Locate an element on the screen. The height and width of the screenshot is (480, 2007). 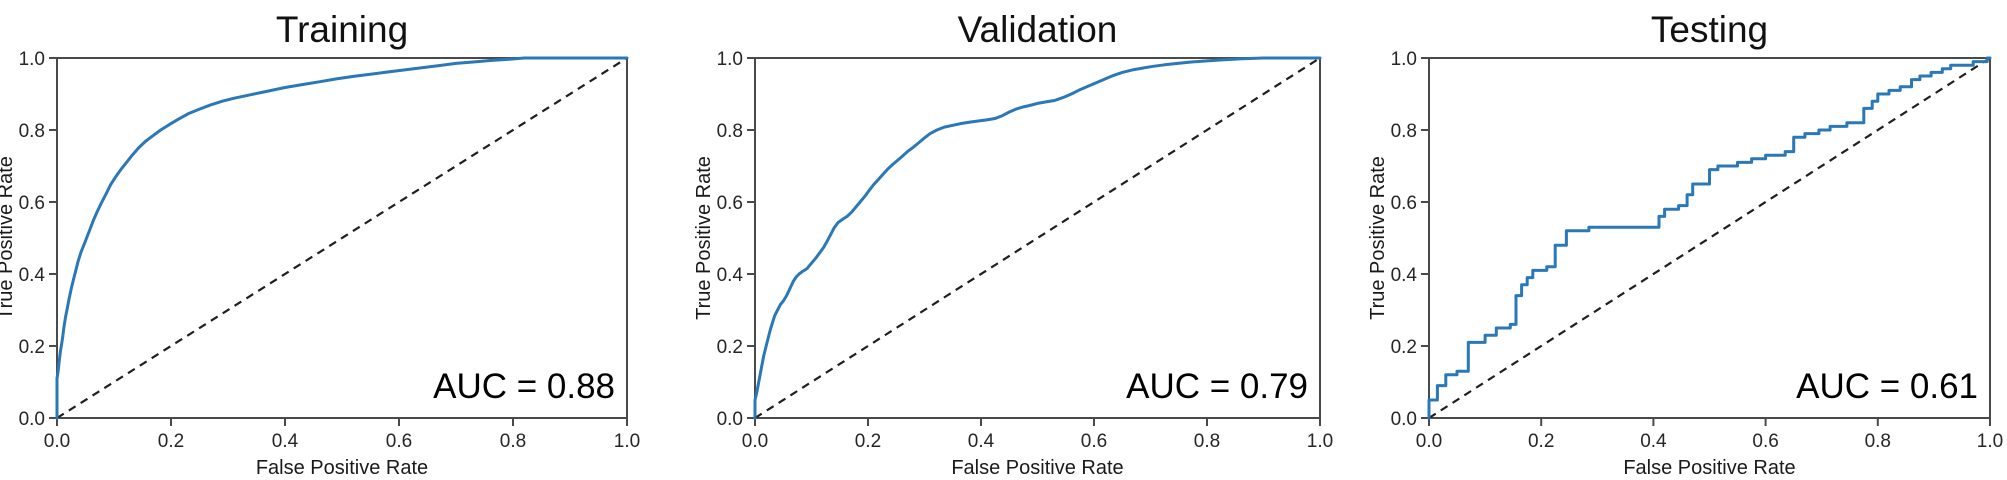
chart-title: Training is located at coordinates (342, 29).